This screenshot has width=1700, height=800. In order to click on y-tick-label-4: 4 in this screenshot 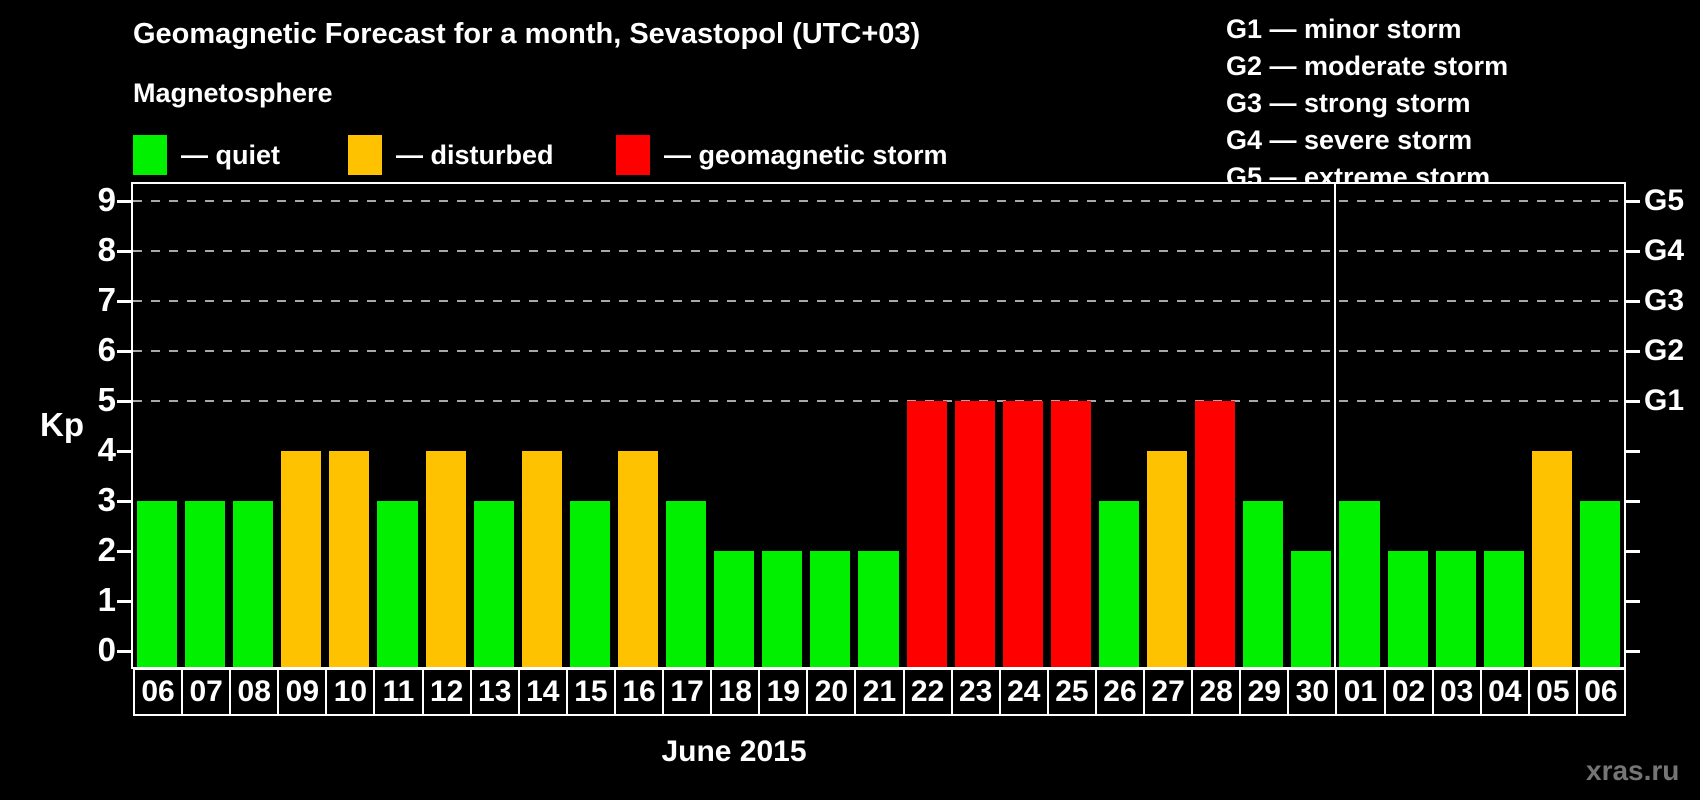, I will do `click(106, 449)`.